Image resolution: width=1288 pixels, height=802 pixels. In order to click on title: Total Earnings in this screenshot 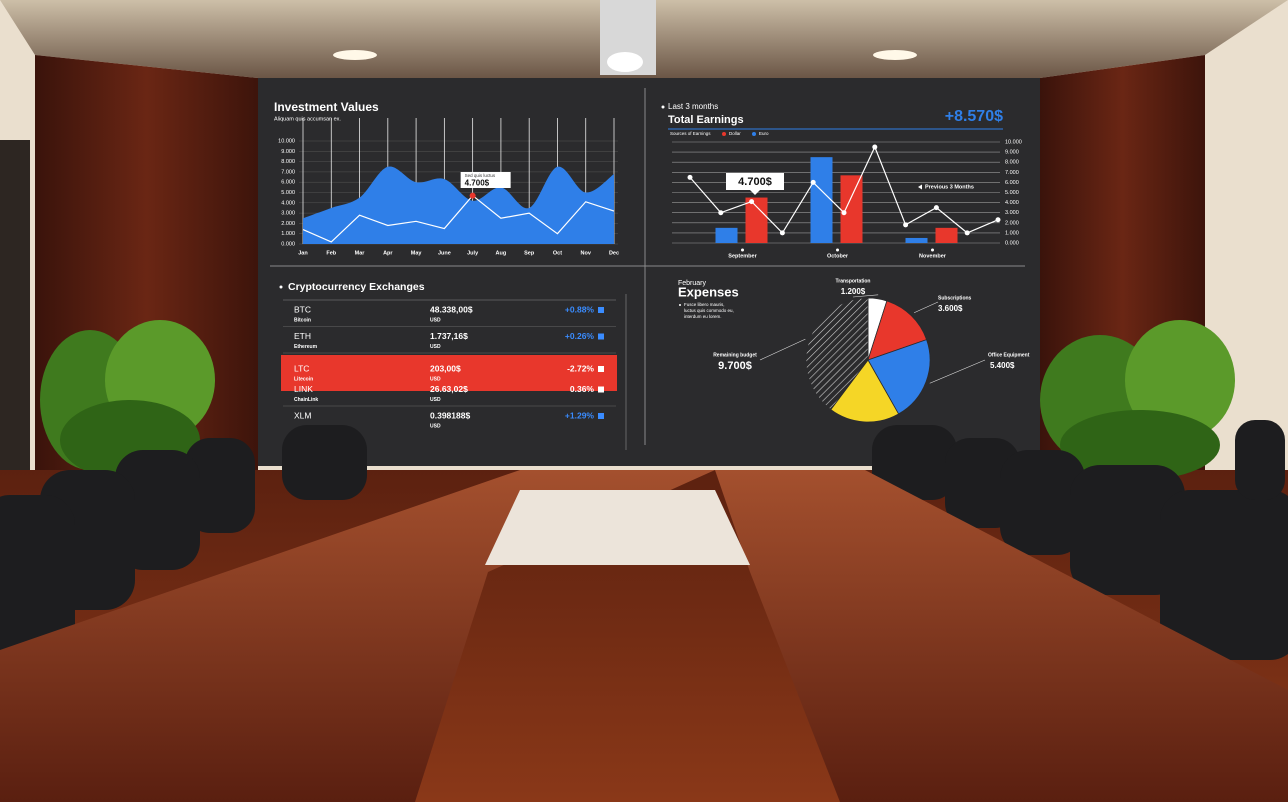, I will do `click(706, 120)`.